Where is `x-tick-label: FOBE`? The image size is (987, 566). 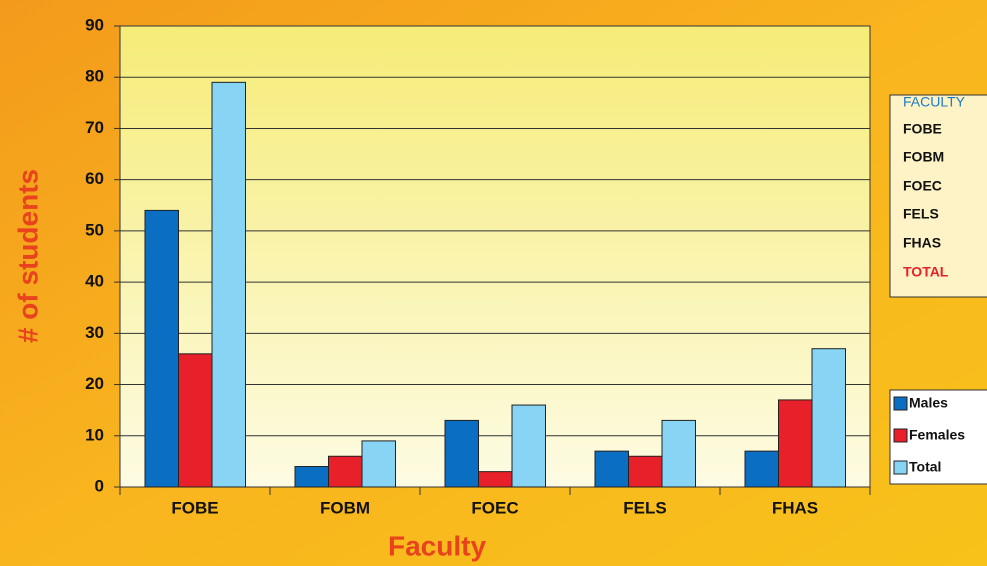 x-tick-label: FOBE is located at coordinates (194, 507).